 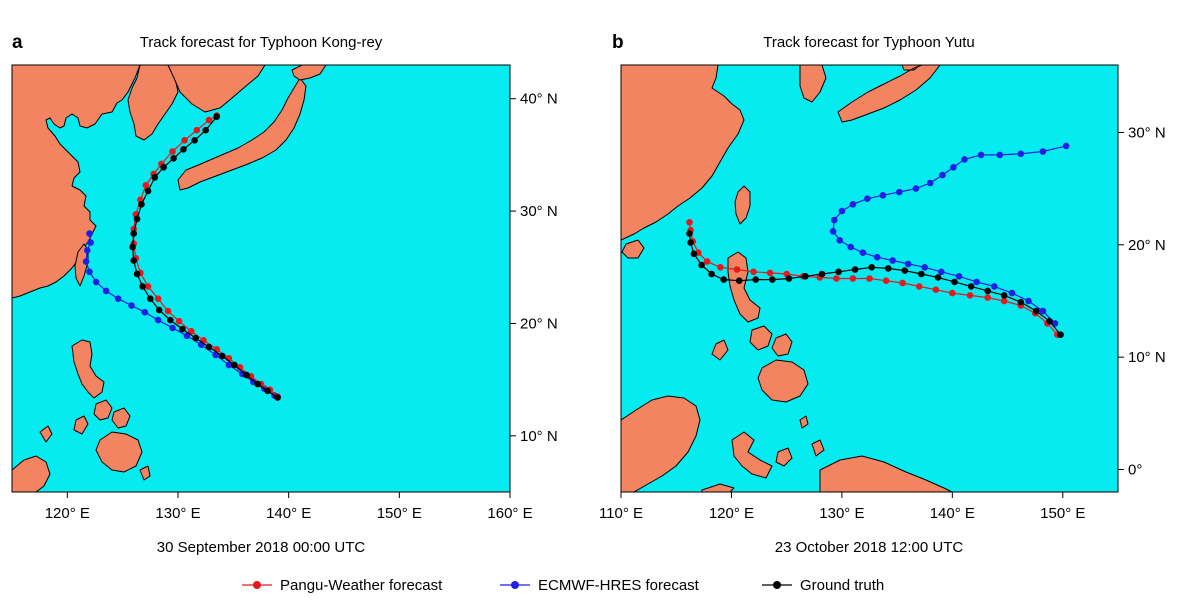 What do you see at coordinates (509, 513) in the screenshot?
I see `panel-a-lon-tick-label: 160° E` at bounding box center [509, 513].